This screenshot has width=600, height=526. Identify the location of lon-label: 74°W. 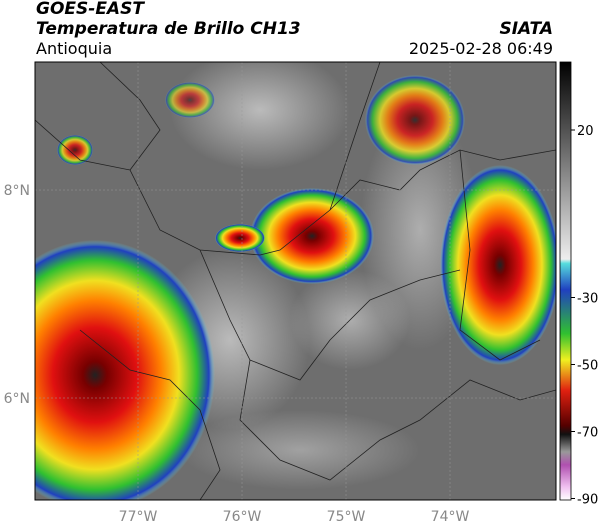
(450, 517).